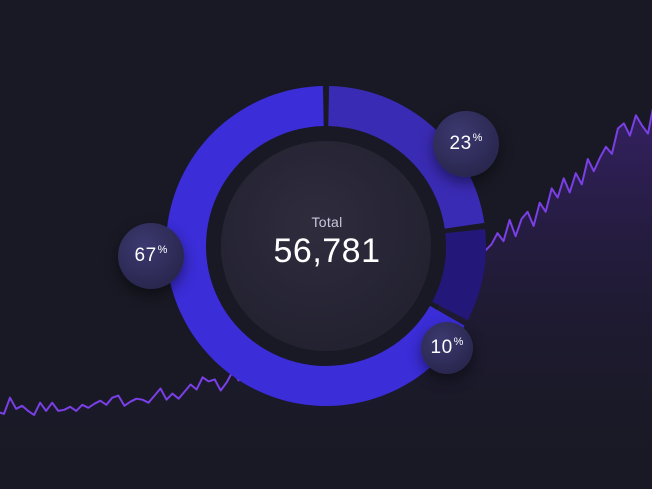 The height and width of the screenshot is (489, 652). I want to click on center-value: 56,781, so click(327, 251).